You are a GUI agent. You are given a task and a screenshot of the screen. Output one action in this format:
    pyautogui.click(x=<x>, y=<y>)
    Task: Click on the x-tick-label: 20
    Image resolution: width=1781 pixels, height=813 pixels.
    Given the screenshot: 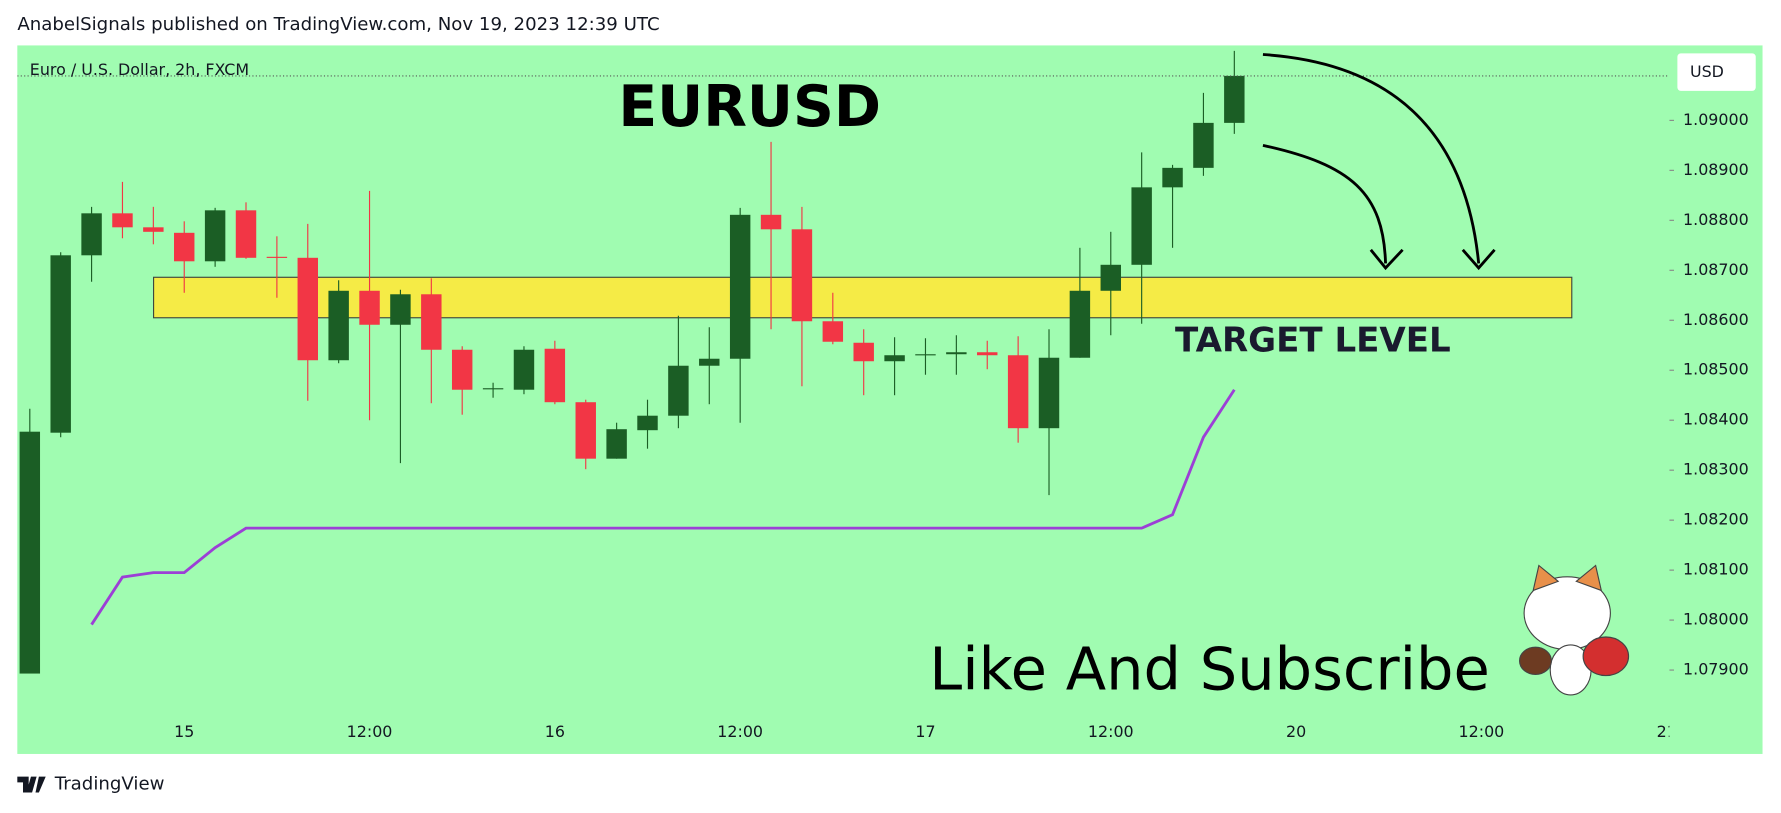 What is the action you would take?
    pyautogui.click(x=1296, y=731)
    